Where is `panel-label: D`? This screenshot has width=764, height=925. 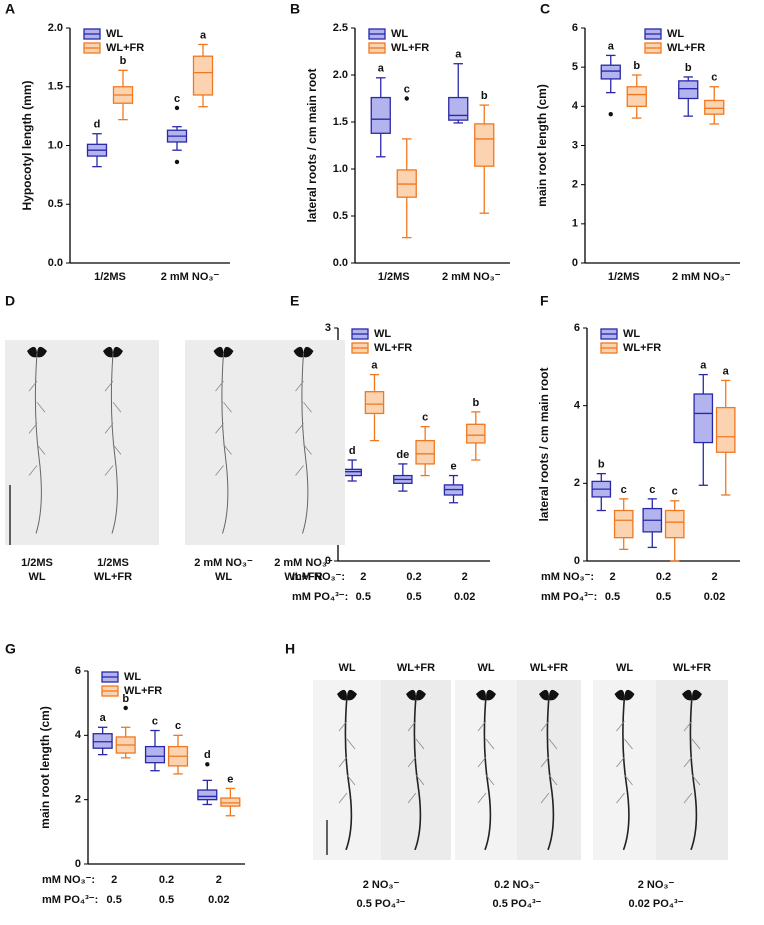
panel-label: D is located at coordinates (10, 301).